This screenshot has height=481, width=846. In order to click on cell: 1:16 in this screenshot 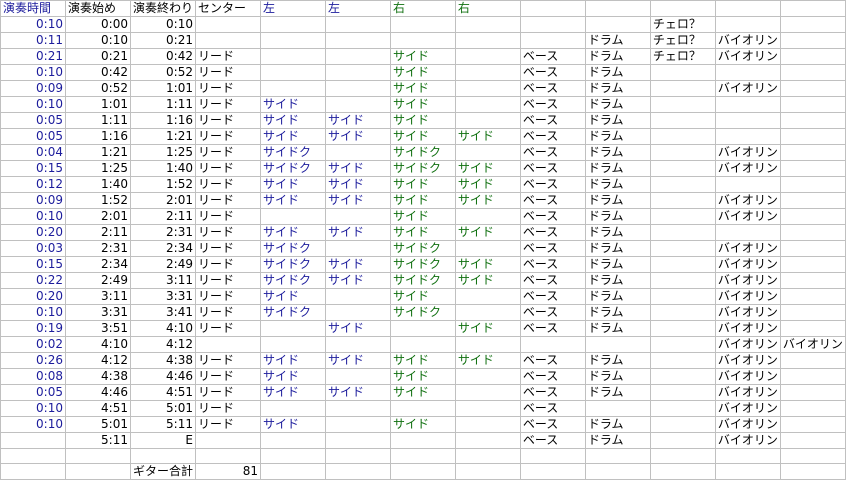, I will do `click(97, 136)`.